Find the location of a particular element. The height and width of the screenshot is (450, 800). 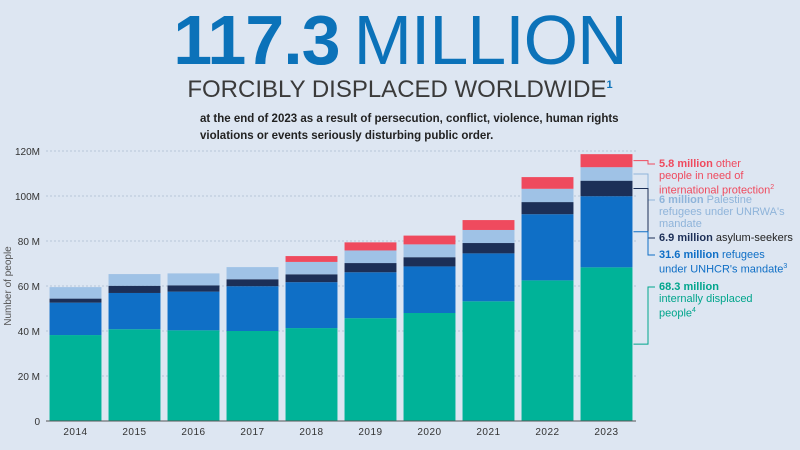

annotation-text: asylum-seekers is located at coordinates (752, 238).